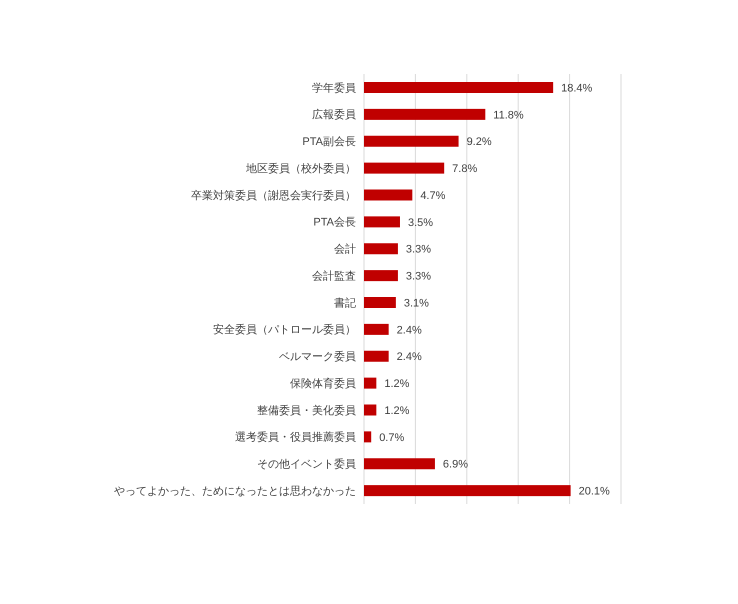  I want to click on y-tick-label: その他イベント委員, so click(306, 464).